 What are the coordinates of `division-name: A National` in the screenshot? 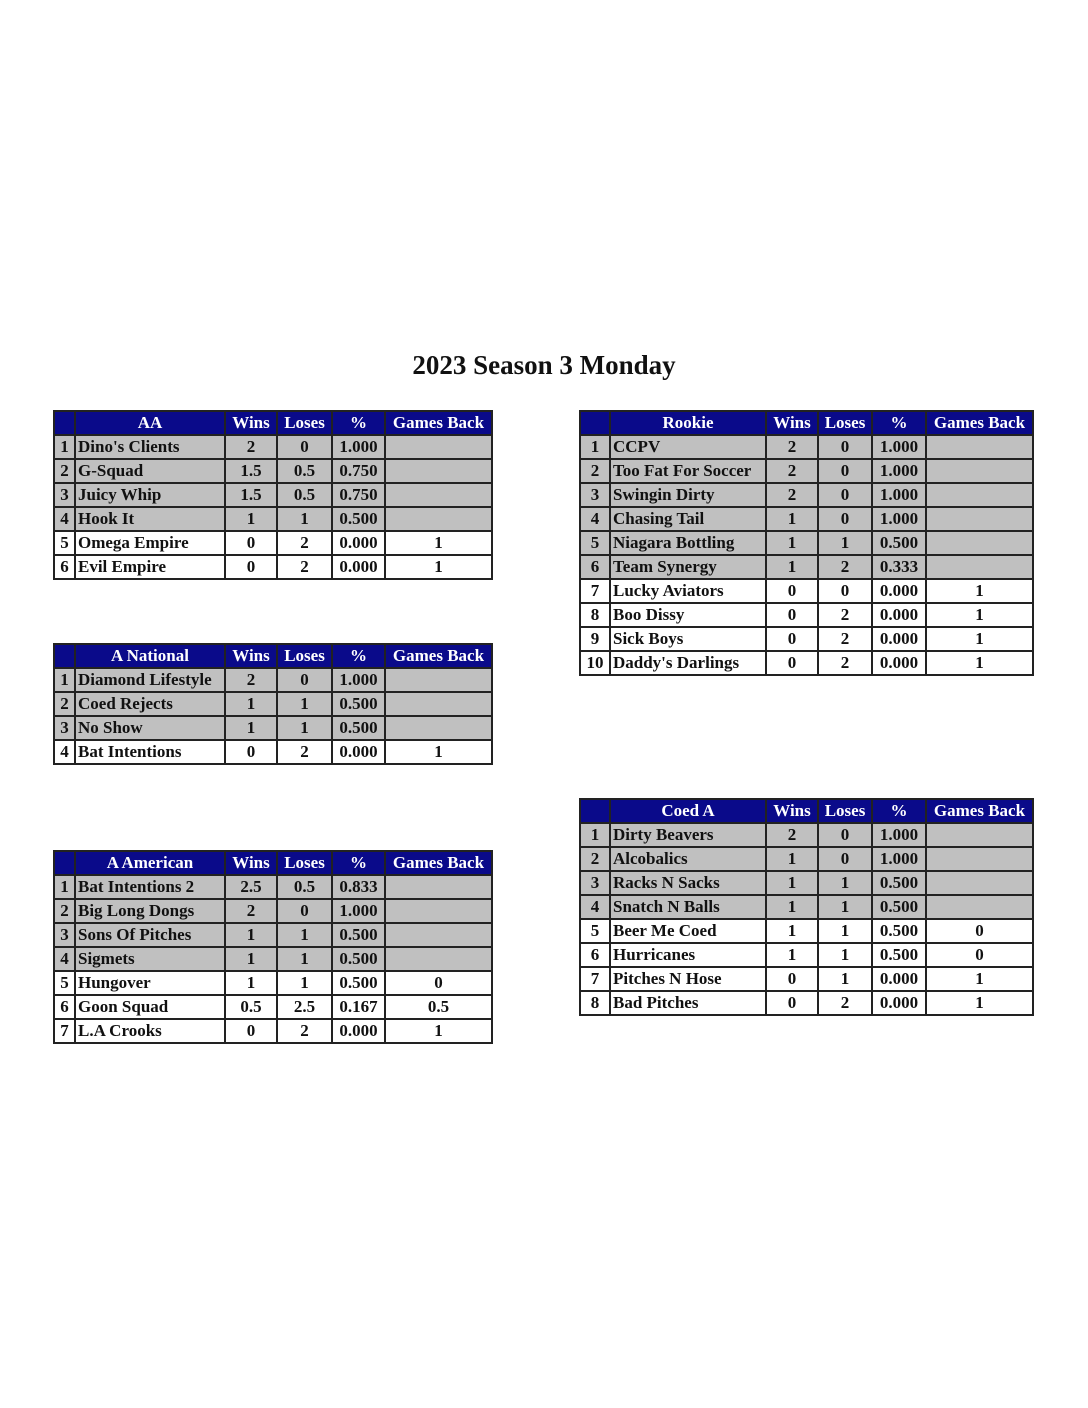 It's located at (150, 656).